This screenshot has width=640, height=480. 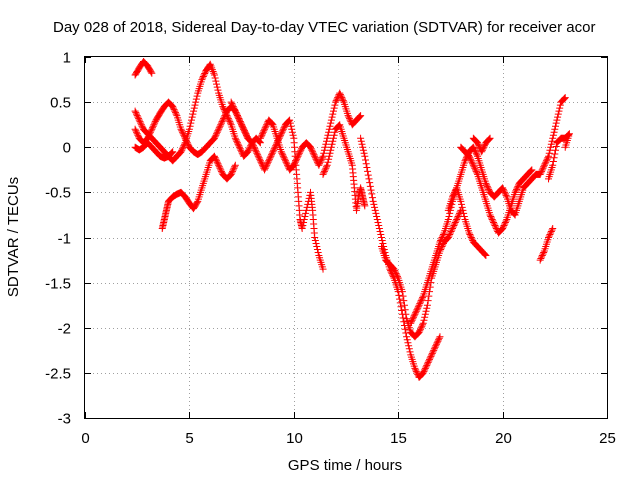 What do you see at coordinates (58, 284) in the screenshot?
I see `y-tick-label: -1.5` at bounding box center [58, 284].